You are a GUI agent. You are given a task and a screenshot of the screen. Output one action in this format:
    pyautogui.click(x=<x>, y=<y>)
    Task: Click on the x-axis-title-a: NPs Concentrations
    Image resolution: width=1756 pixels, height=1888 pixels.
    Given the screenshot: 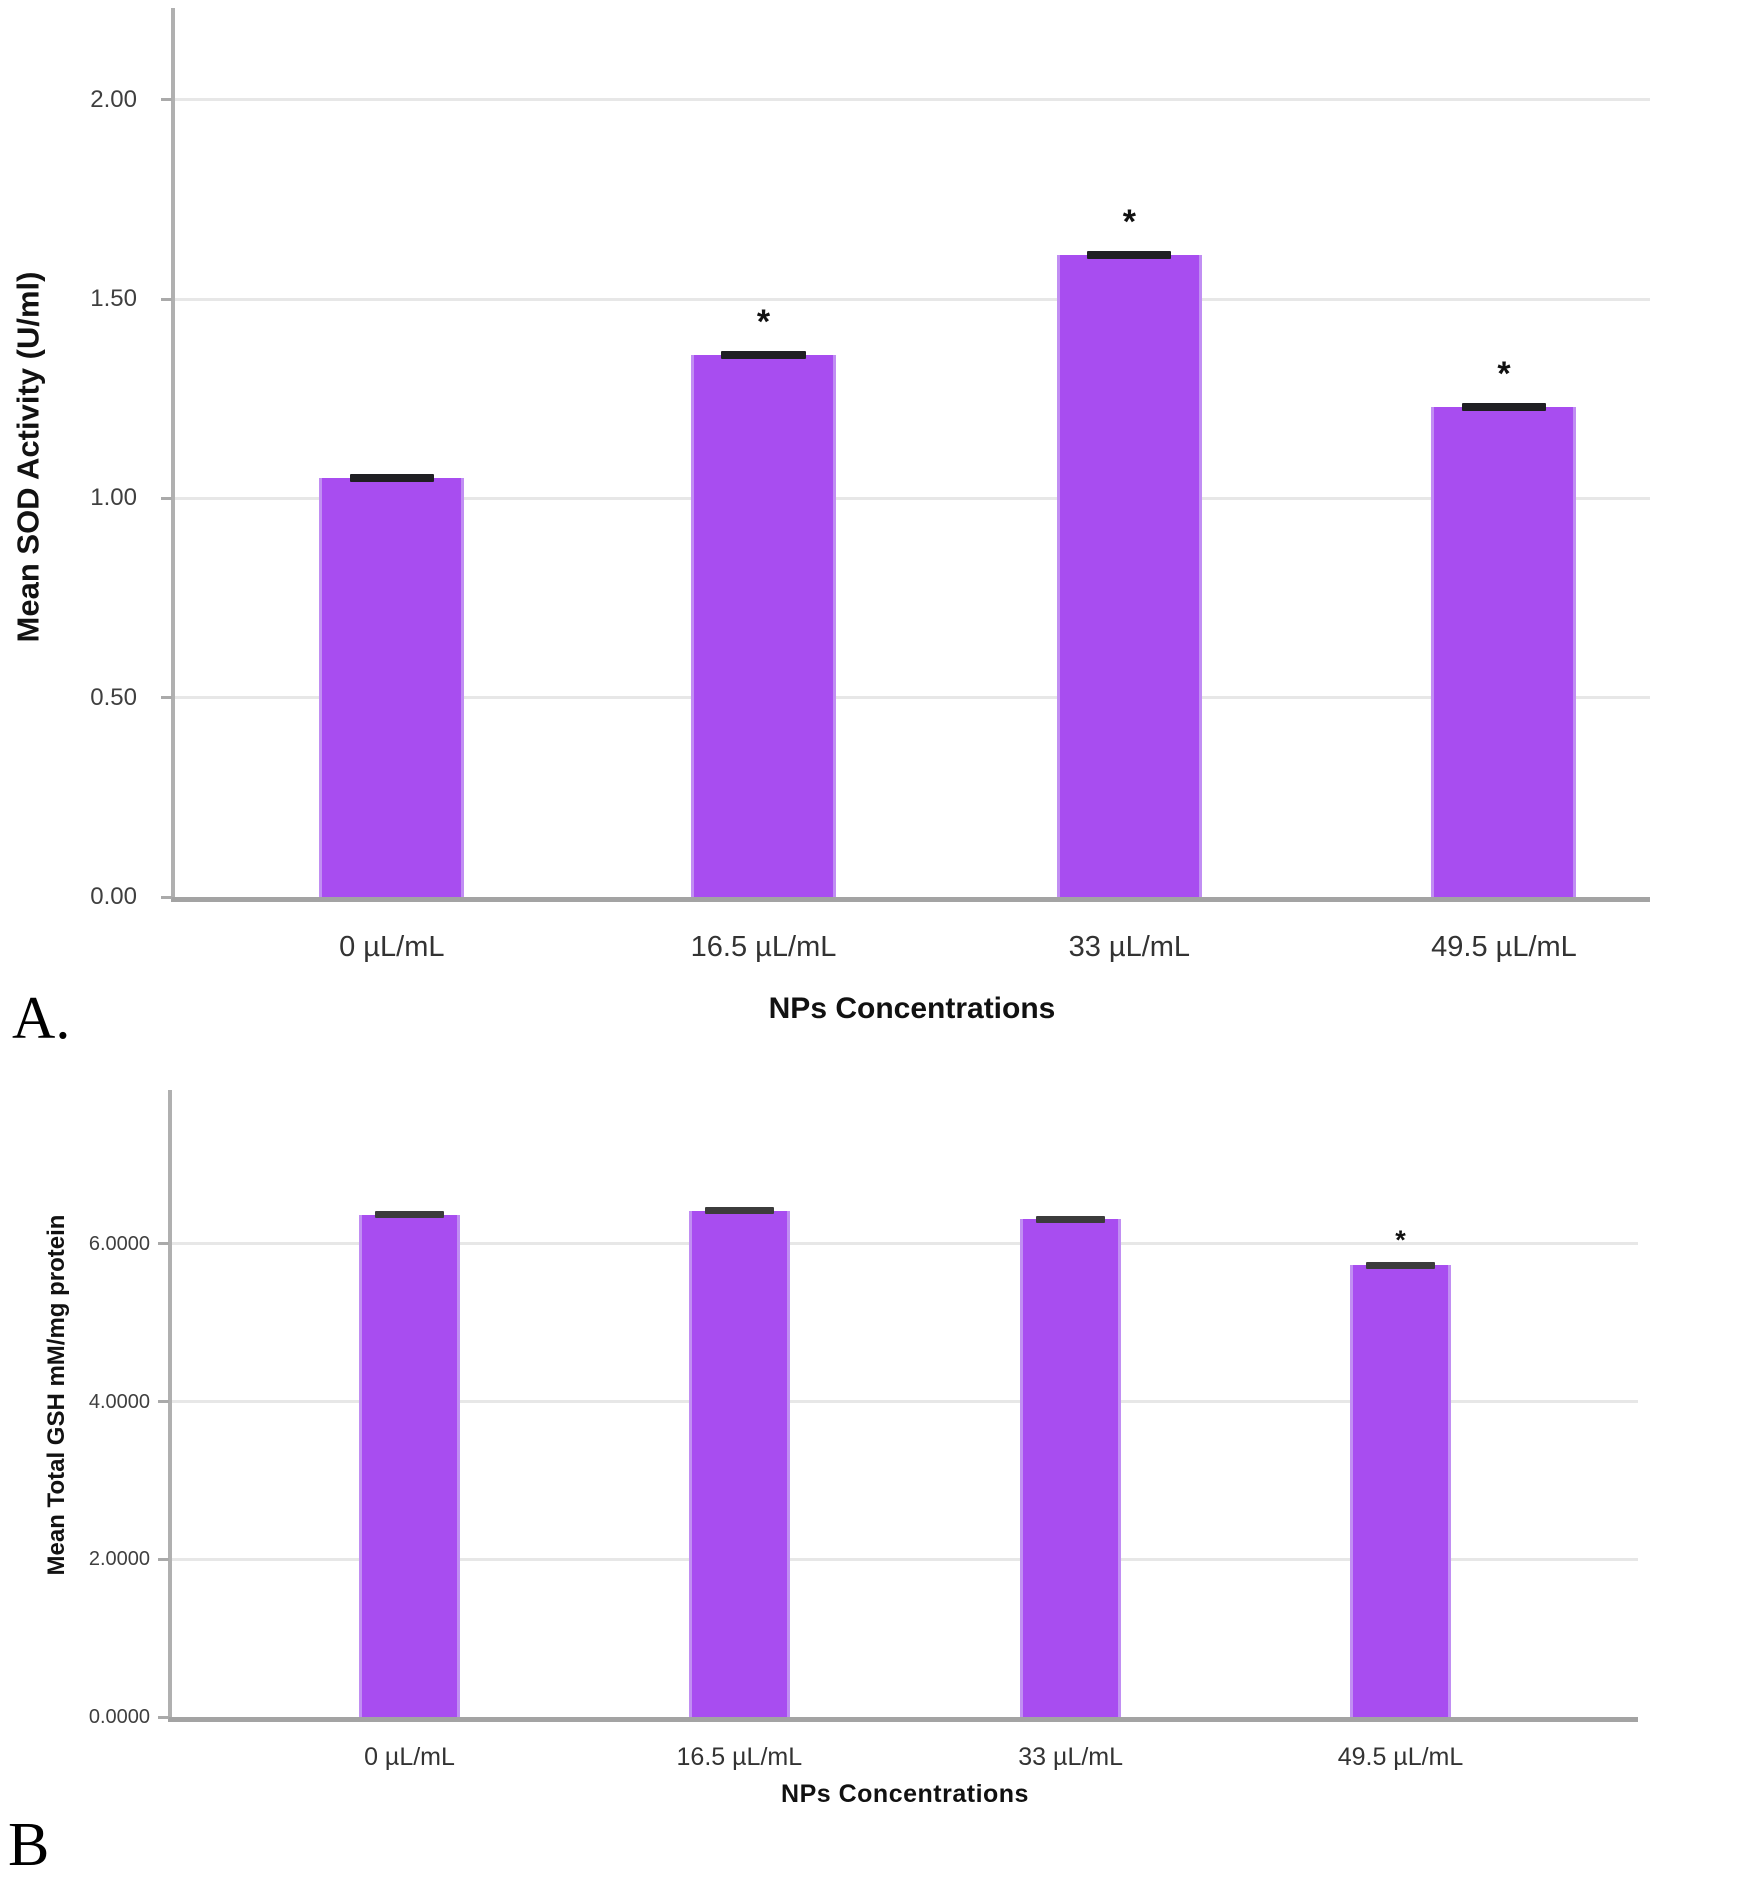 What is the action you would take?
    pyautogui.click(x=912, y=1008)
    